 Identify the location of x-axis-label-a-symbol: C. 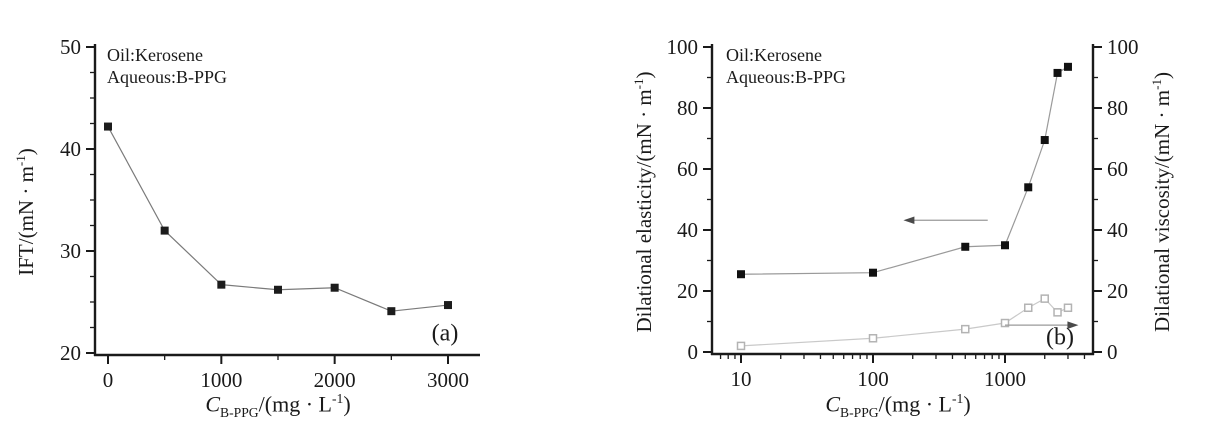
(213, 404).